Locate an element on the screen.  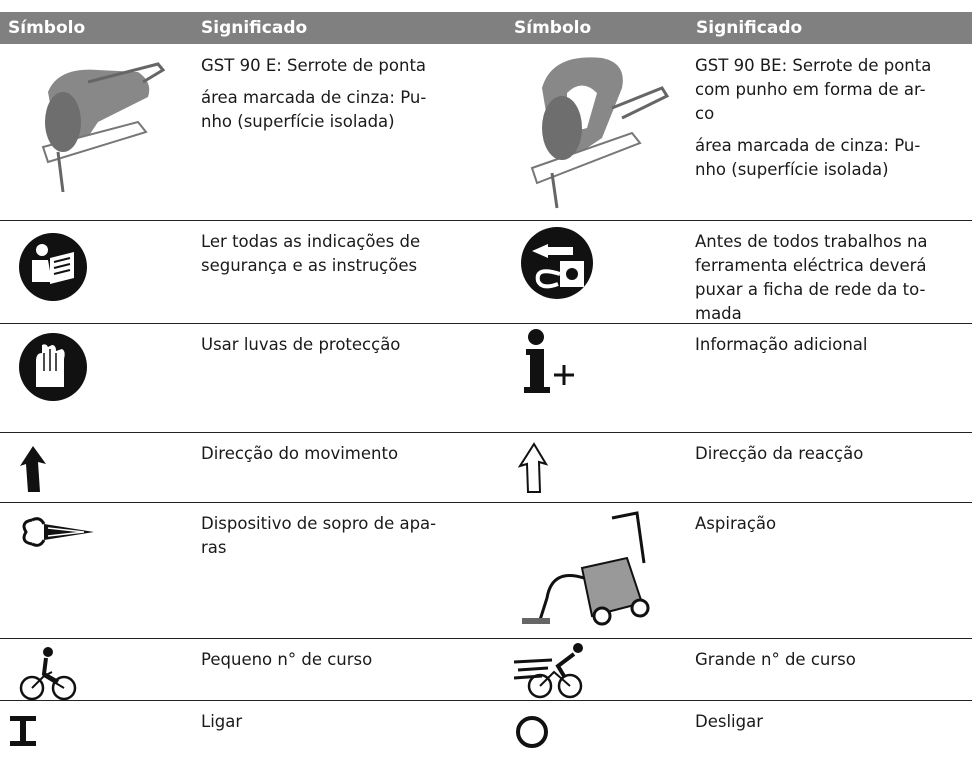
paragraph: Dispositivo de sopro de apa-ras is located at coordinates (351, 536).